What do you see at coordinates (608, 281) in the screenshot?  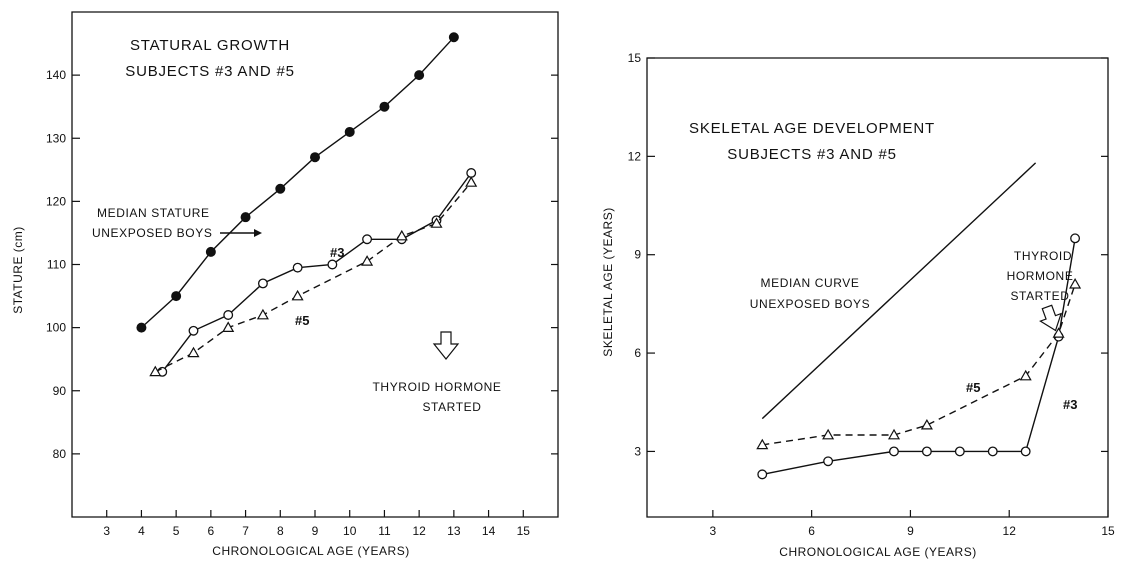 I see `skeletal-y-axis-label: SKELETAL AGE (YEARS)` at bounding box center [608, 281].